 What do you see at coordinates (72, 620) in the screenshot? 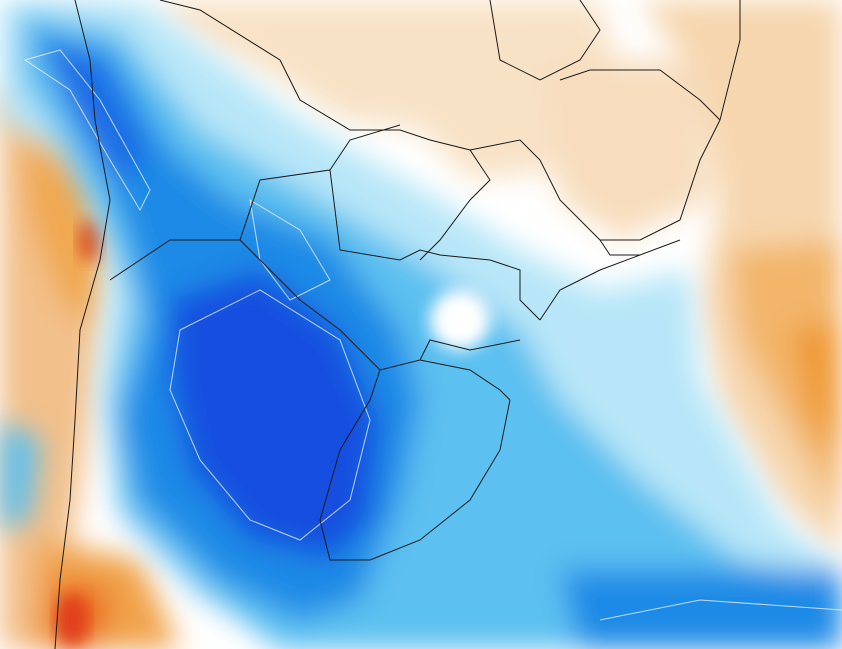
I see `hotspot-patagonia` at bounding box center [72, 620].